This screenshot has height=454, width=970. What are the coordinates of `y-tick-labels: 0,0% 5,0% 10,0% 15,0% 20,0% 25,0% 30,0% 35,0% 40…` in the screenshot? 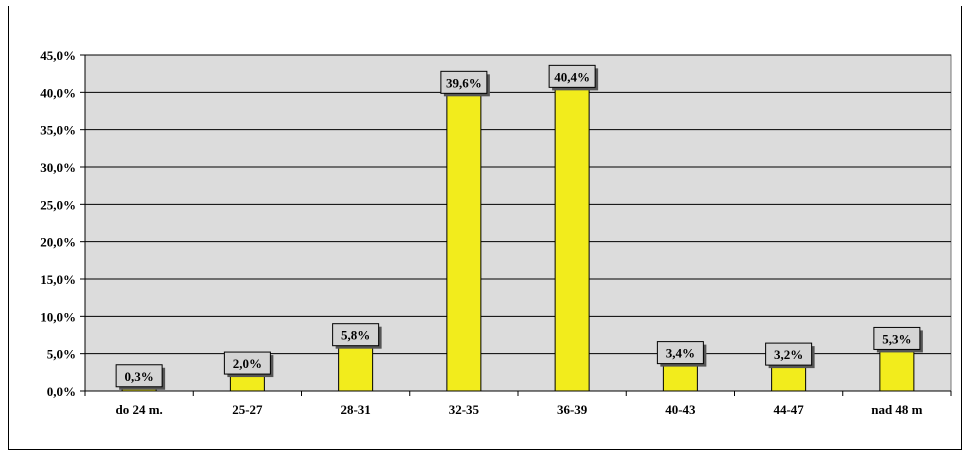 It's located at (58, 223).